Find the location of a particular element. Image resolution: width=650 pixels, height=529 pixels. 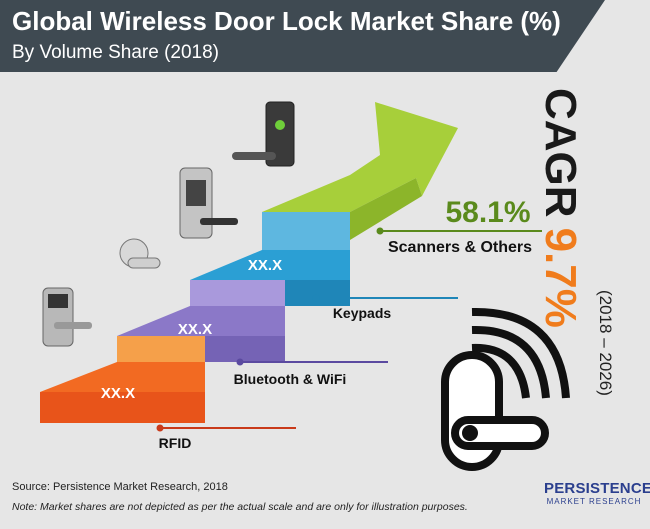

step-keypads-face is located at coordinates (317, 293).